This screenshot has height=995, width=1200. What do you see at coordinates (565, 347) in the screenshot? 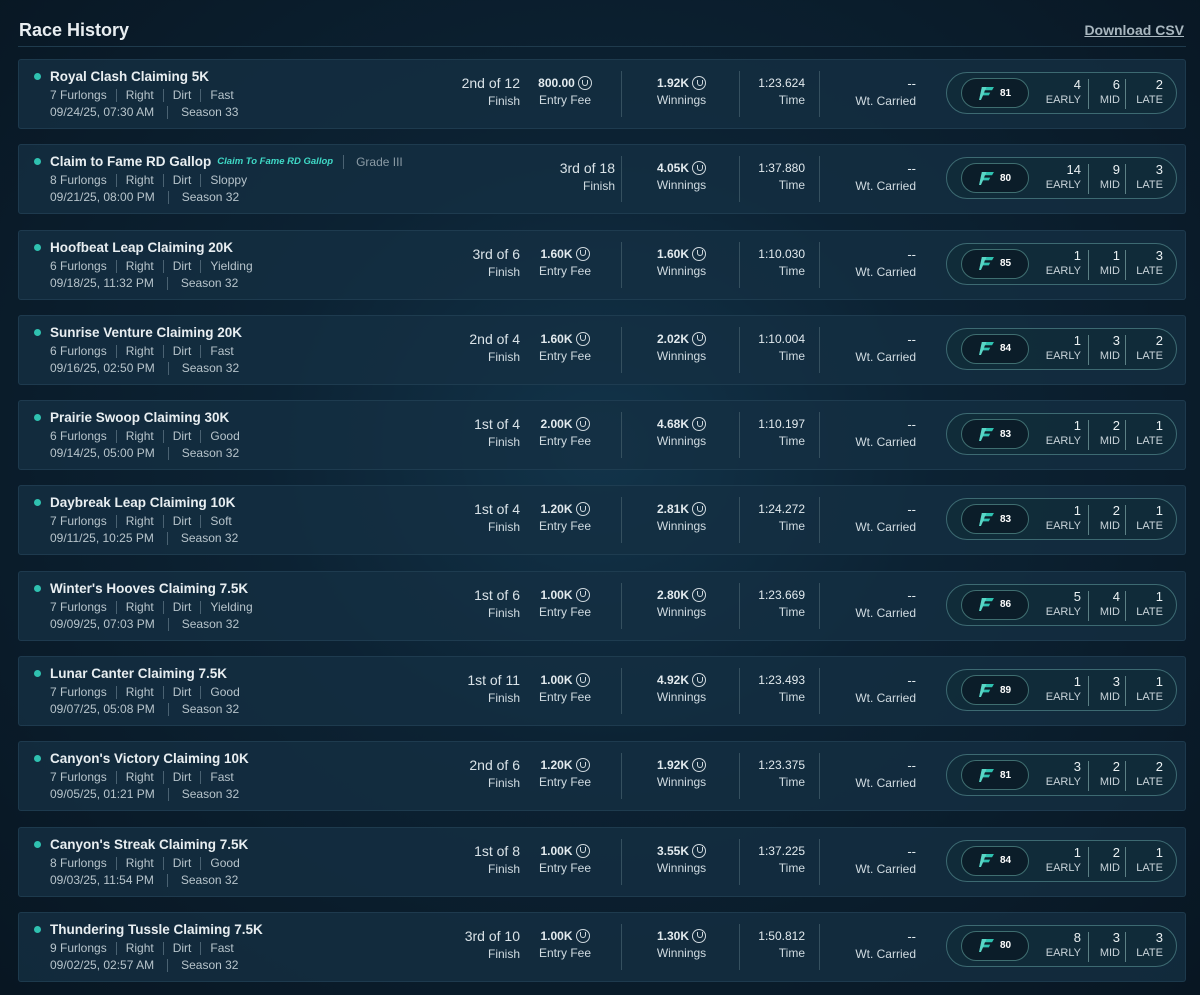
I see `entry-fee-cell: 1.60K Entry Fee` at bounding box center [565, 347].